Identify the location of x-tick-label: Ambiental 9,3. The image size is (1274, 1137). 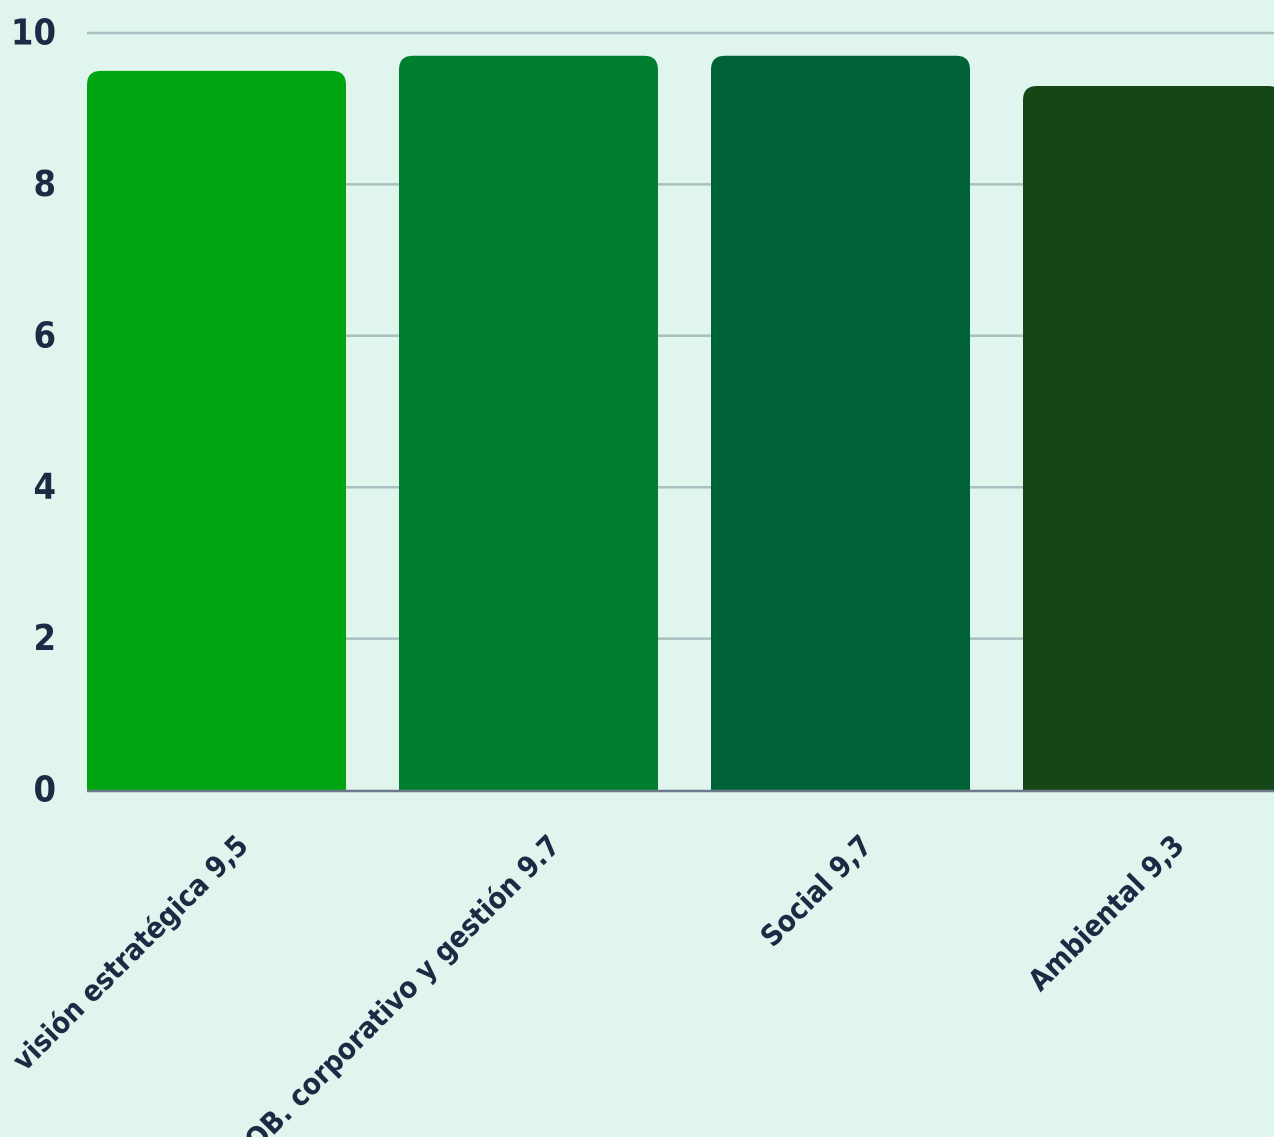
(1105, 912).